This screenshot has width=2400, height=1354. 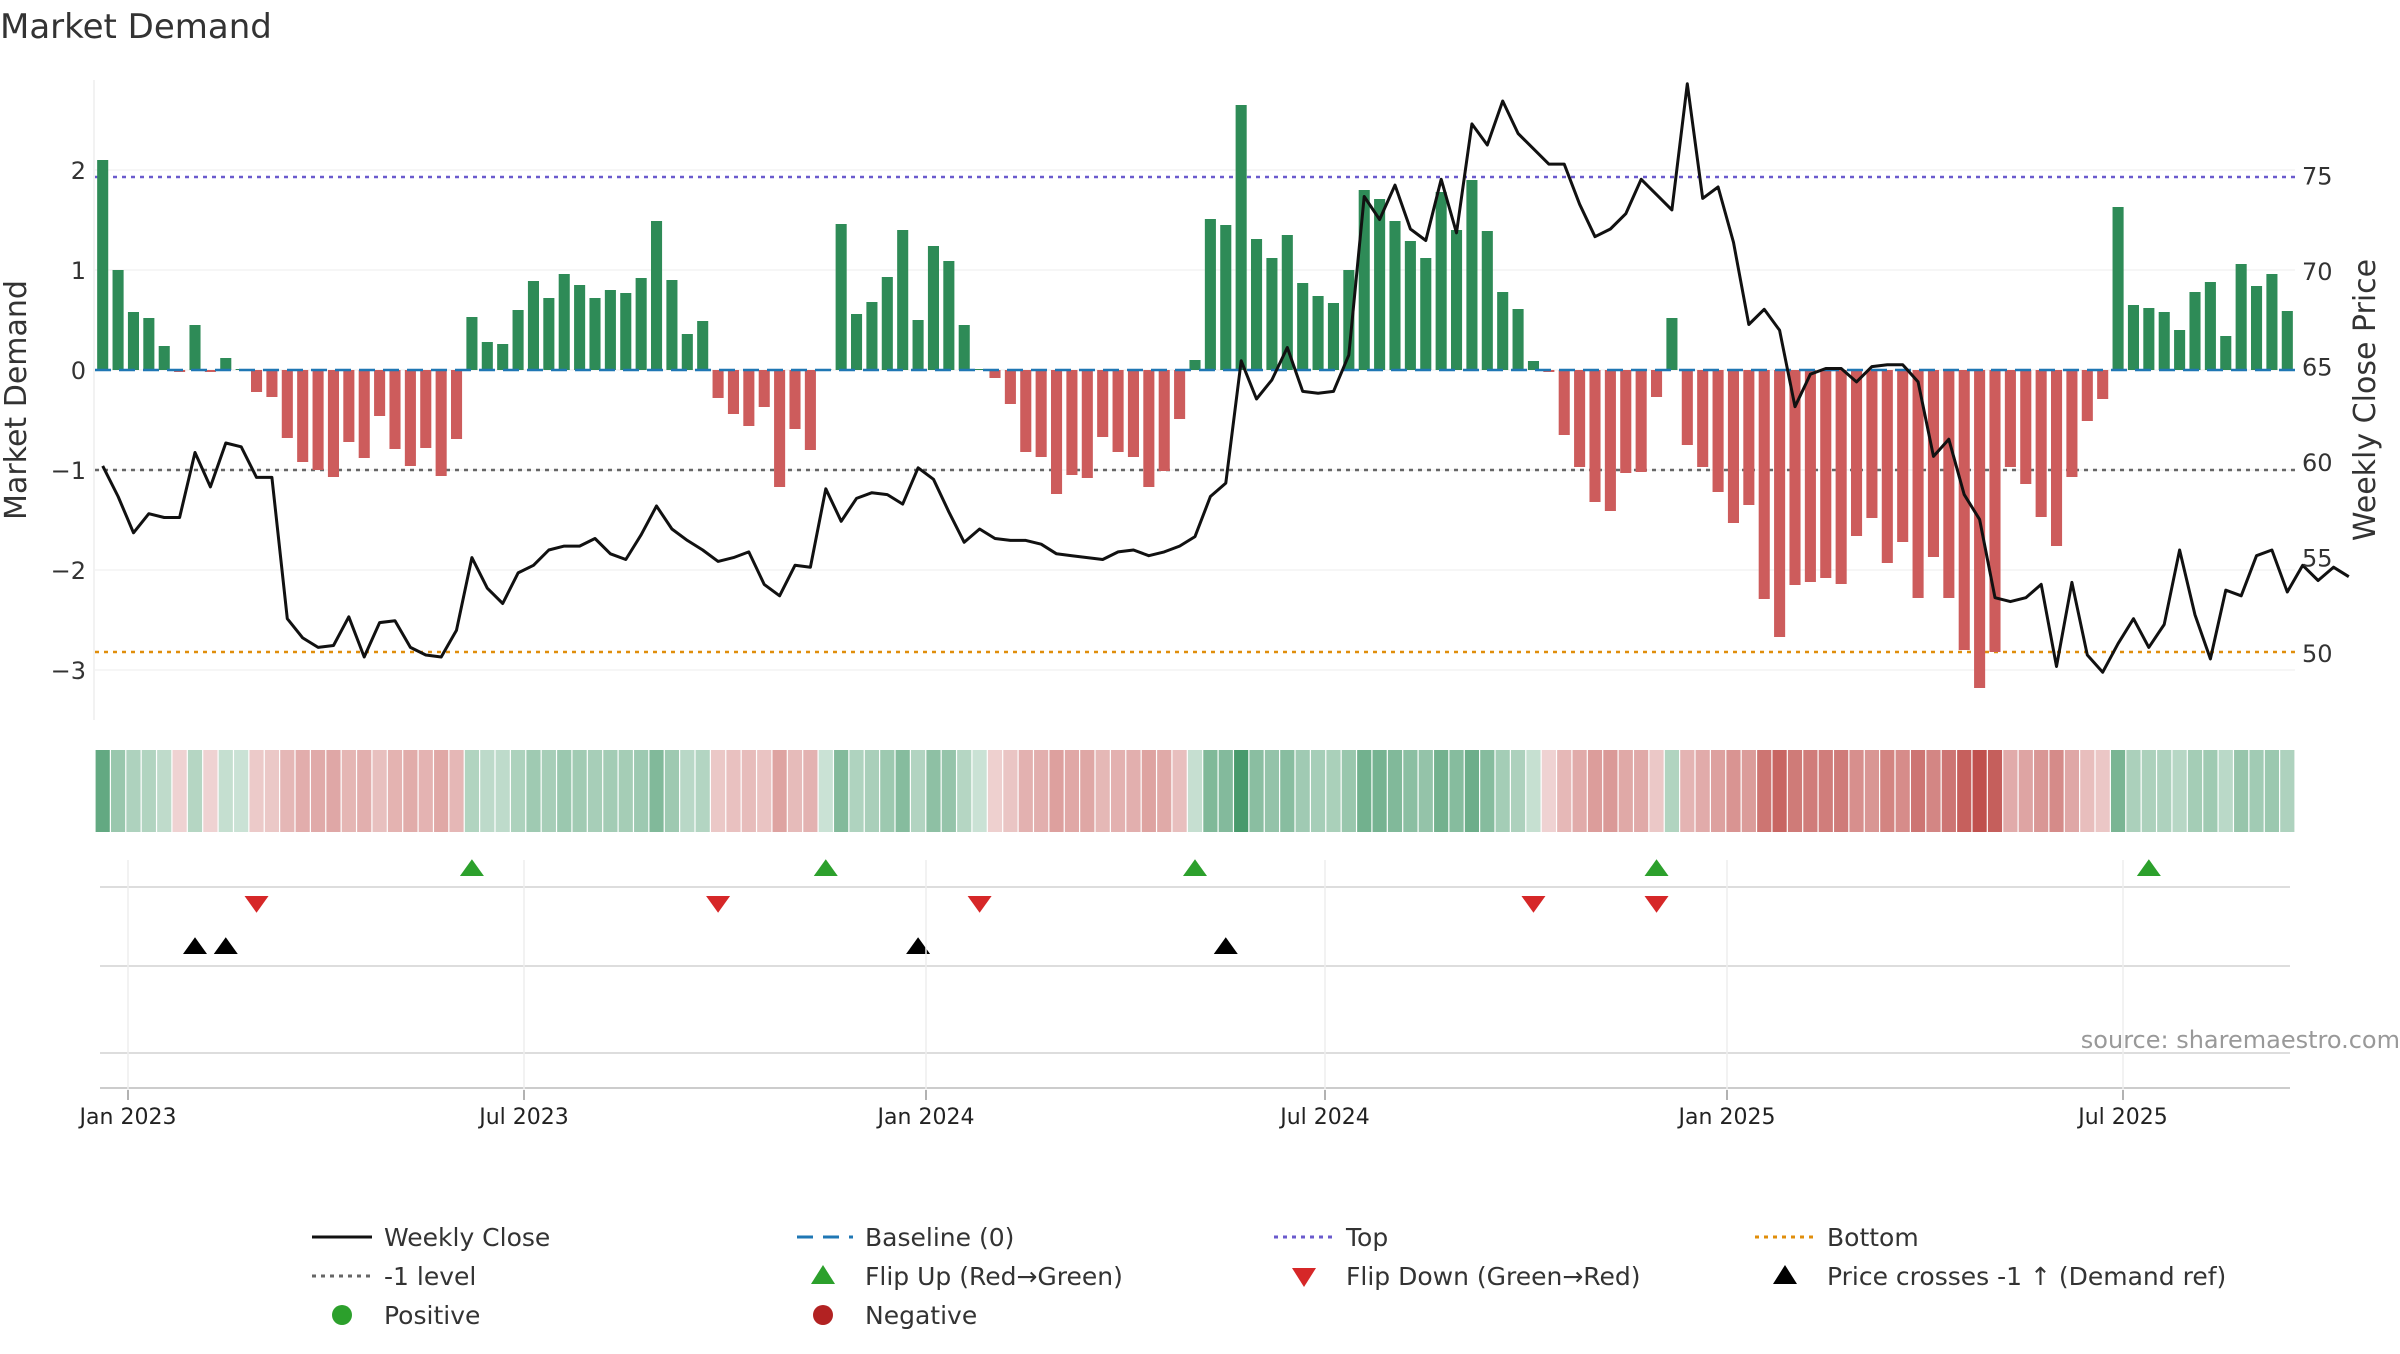 What do you see at coordinates (1366, 1237) in the screenshot?
I see `legend-label: Top` at bounding box center [1366, 1237].